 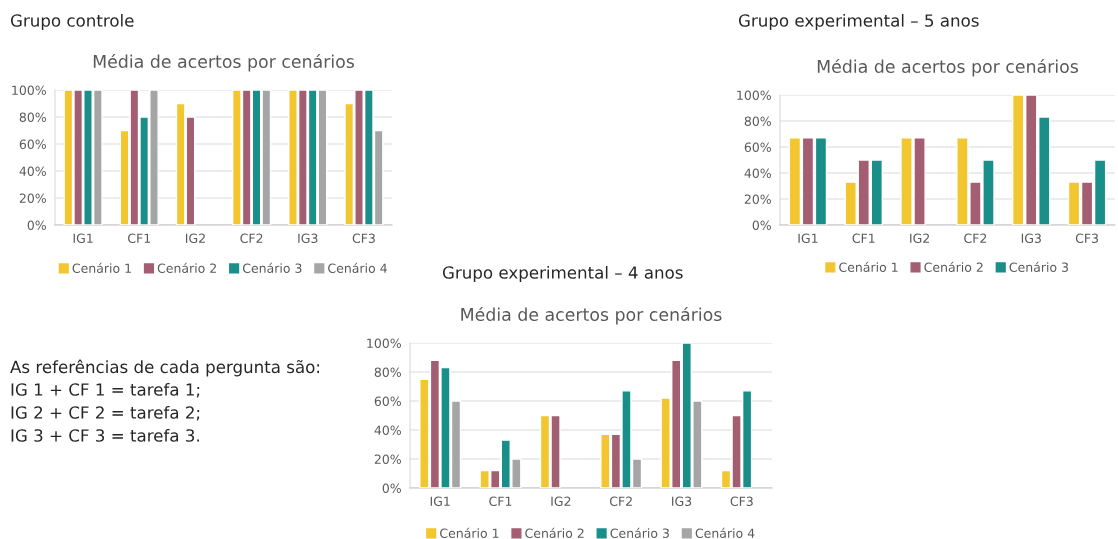 I want to click on text: IG 3 + CF 3 = tarefa 3., so click(x=105, y=435).